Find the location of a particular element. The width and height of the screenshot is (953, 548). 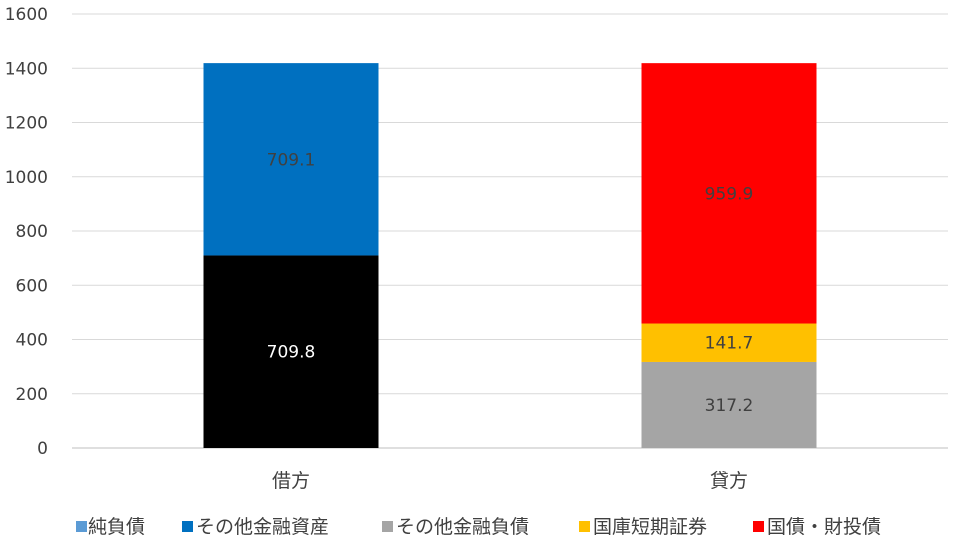

y-tick-label: 1400 is located at coordinates (26, 69).